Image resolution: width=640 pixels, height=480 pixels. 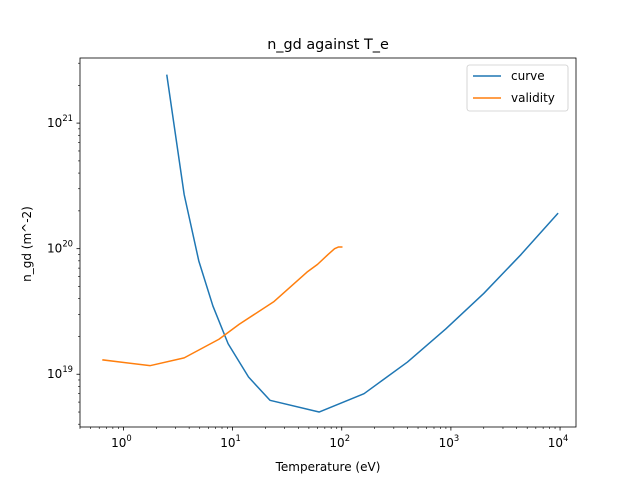 What do you see at coordinates (565, 438) in the screenshot?
I see `x-tick-label-exponent: 4` at bounding box center [565, 438].